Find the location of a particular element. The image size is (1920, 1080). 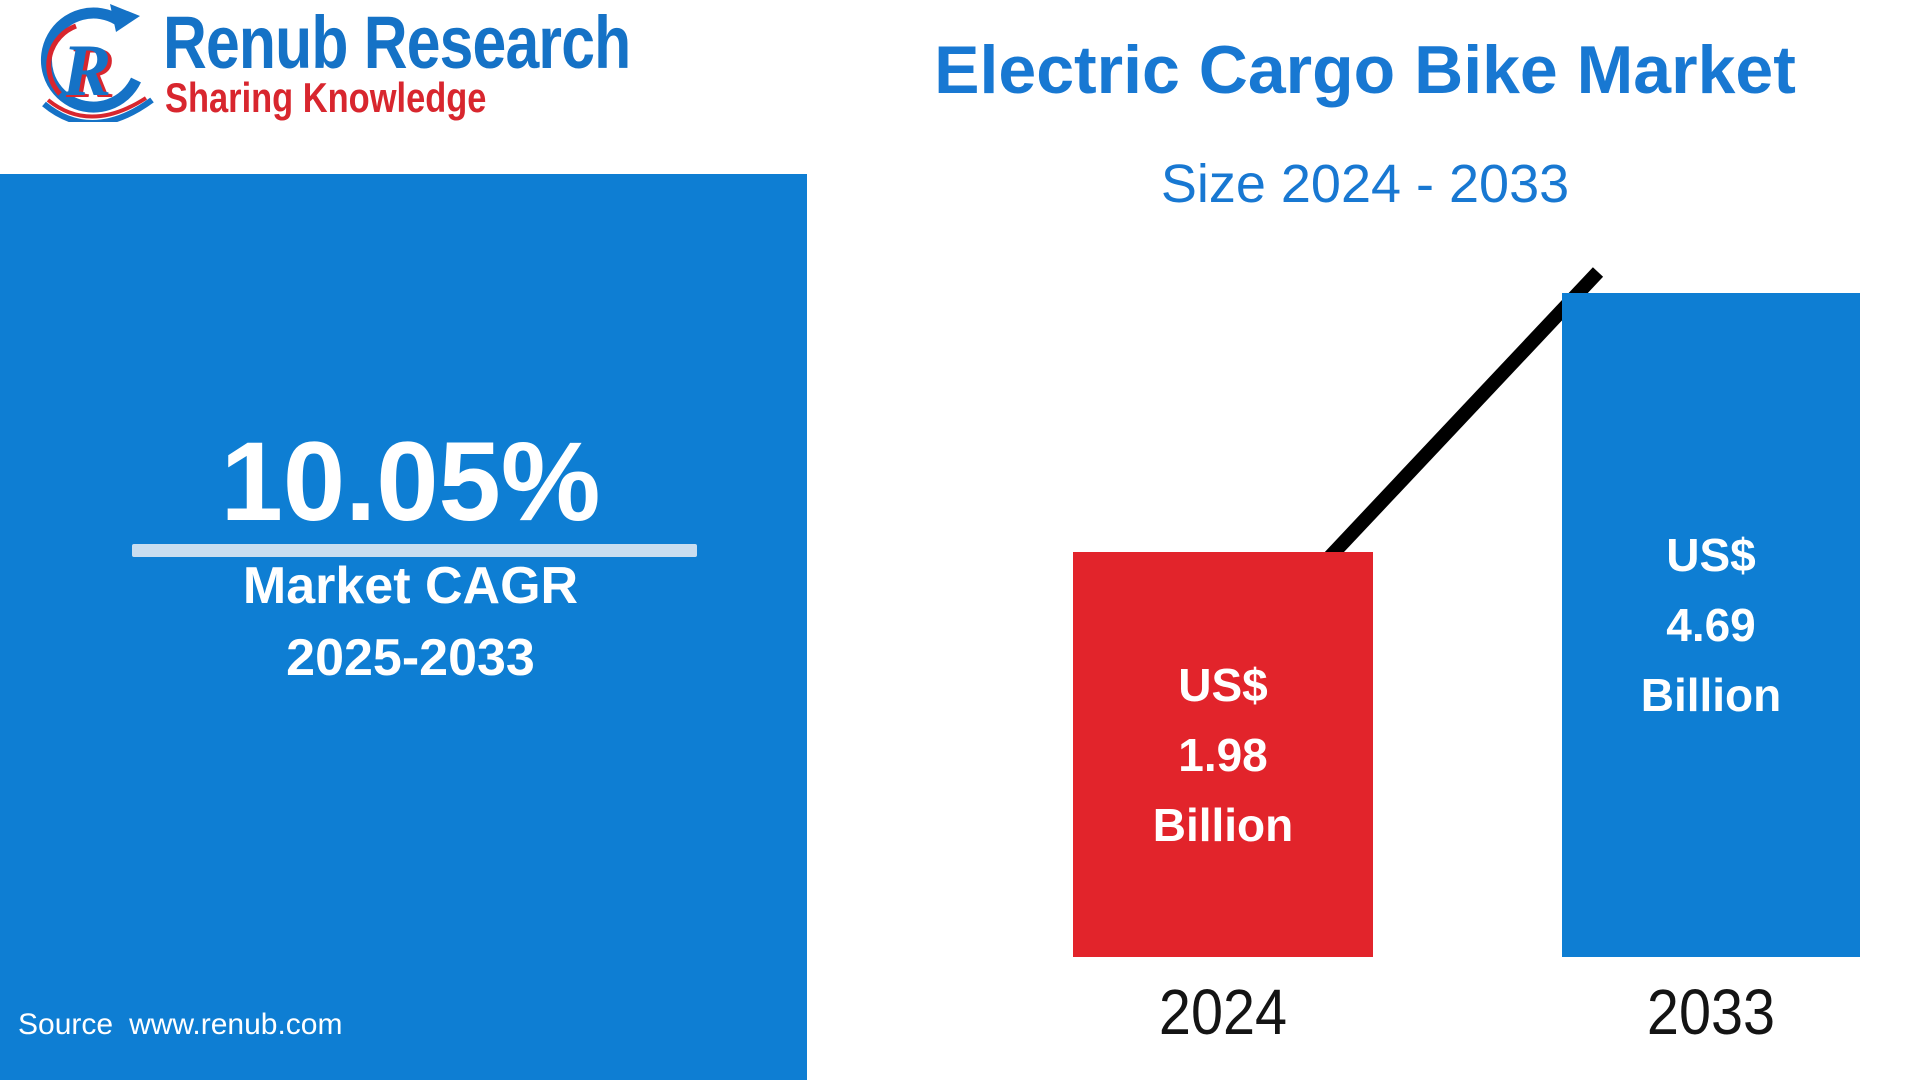

source-row: Source www.renub.com is located at coordinates (188, 1025).